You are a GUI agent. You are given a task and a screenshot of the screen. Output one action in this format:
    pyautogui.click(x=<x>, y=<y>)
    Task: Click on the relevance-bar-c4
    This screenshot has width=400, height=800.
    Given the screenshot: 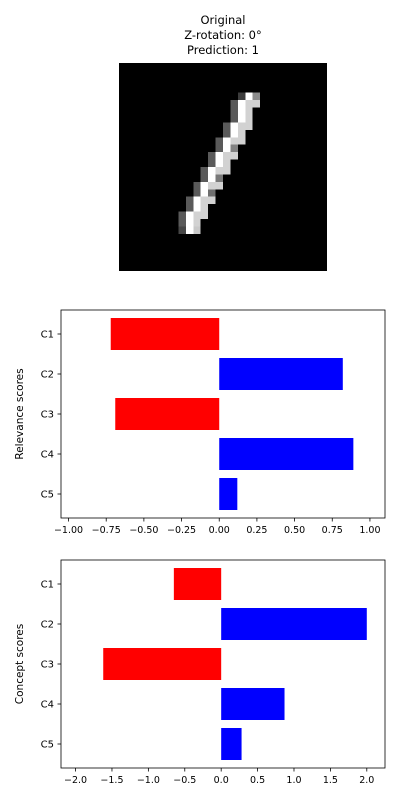 What is the action you would take?
    pyautogui.click(x=286, y=454)
    